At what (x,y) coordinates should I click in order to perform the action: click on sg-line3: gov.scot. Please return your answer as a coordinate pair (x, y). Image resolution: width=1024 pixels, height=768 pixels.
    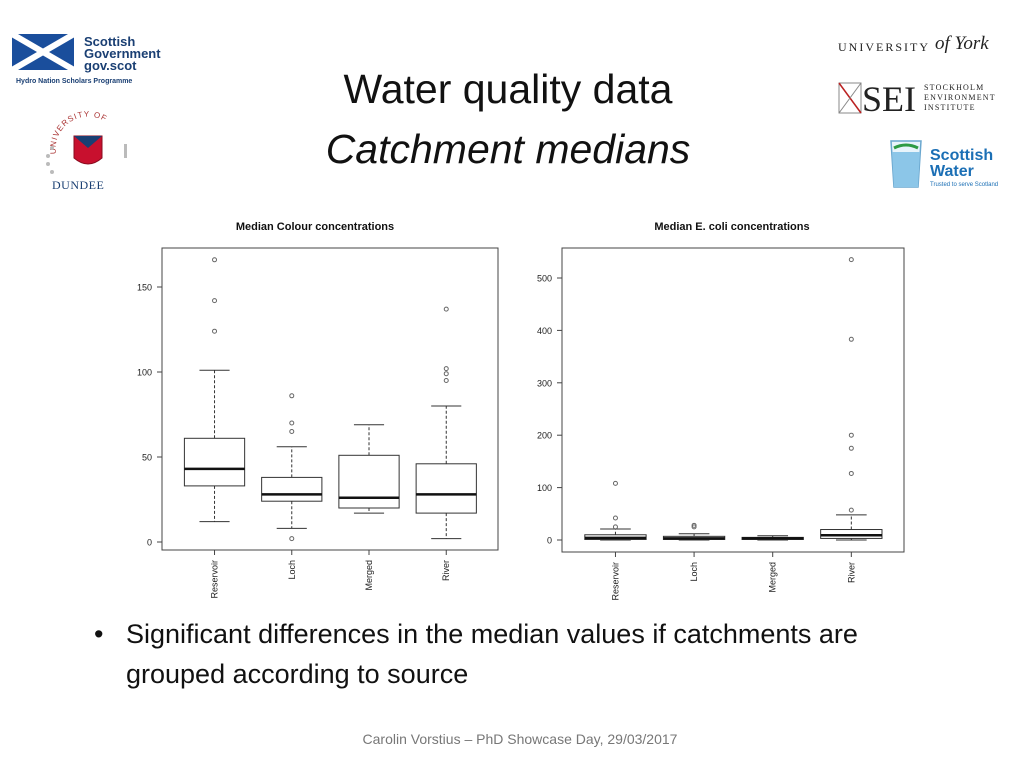
    Looking at the image, I should click on (110, 65).